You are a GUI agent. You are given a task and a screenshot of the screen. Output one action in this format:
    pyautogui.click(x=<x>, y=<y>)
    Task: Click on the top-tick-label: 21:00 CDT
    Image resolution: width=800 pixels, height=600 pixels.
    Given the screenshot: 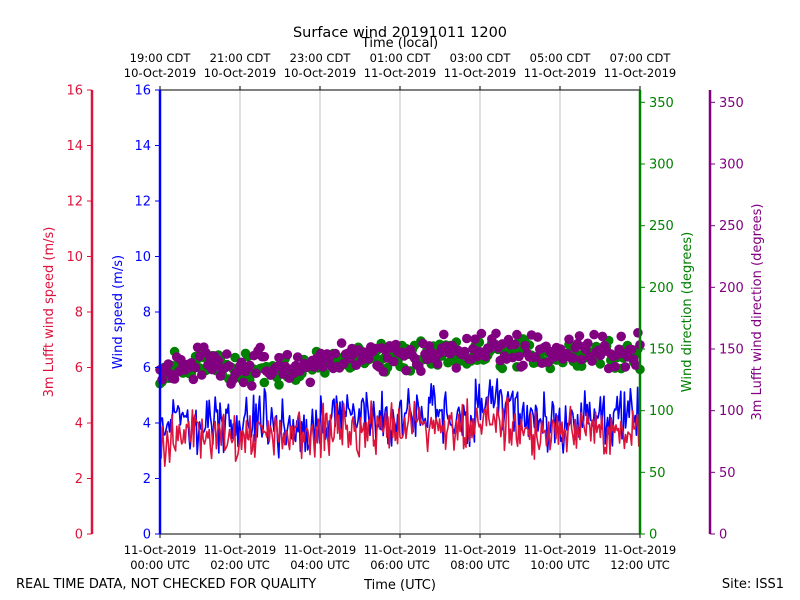 What is the action you would take?
    pyautogui.click(x=241, y=58)
    